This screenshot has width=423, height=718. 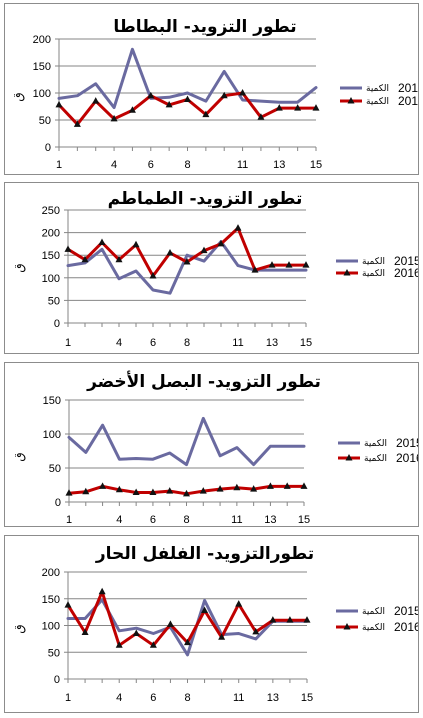 What do you see at coordinates (203, 381) in the screenshot?
I see `chart-title: تطور التزويد- البصل الأخضر` at bounding box center [203, 381].